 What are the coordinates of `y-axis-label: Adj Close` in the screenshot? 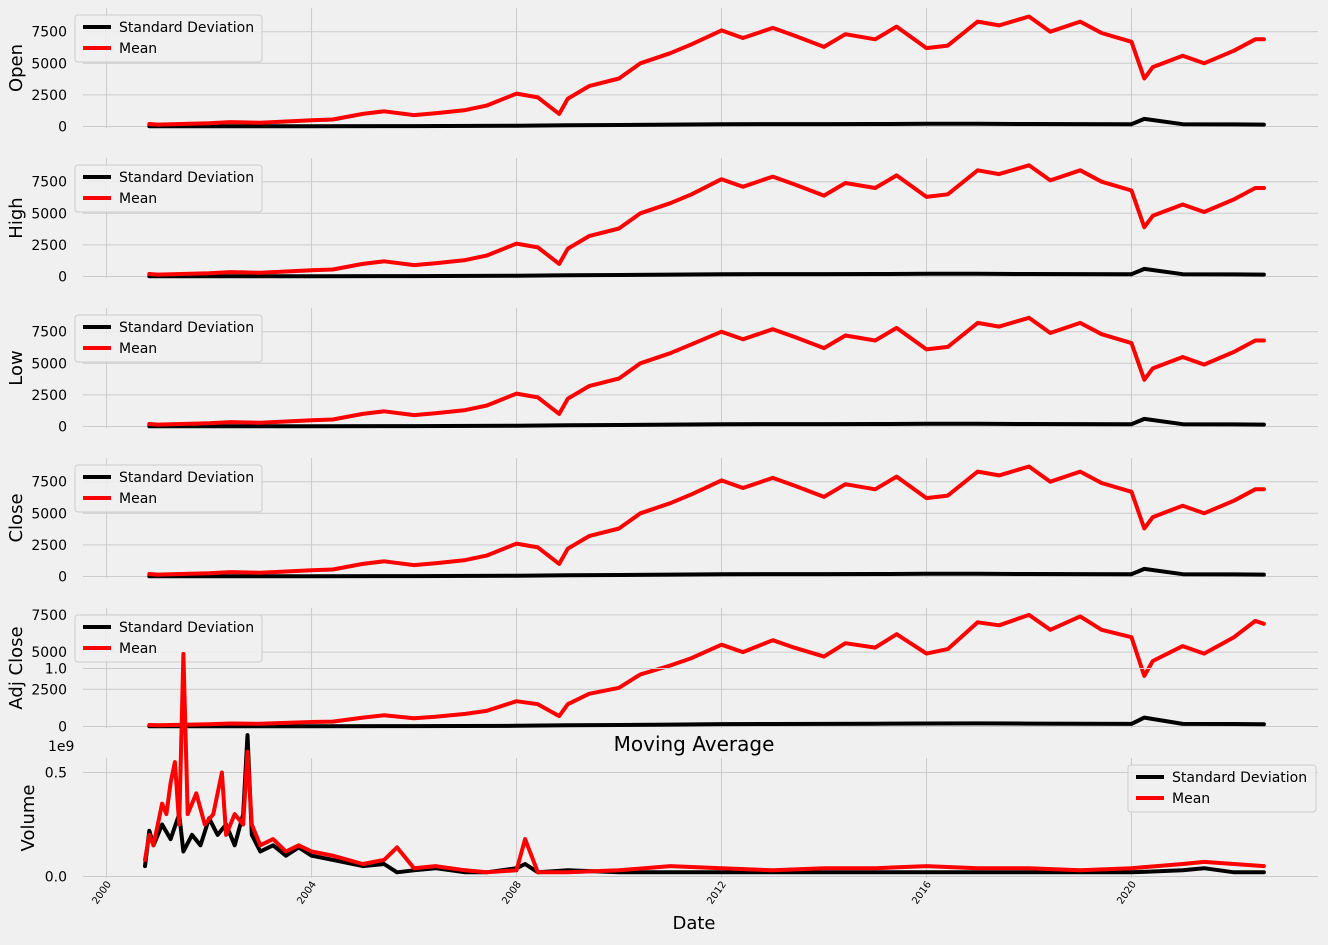 It's located at (16, 667).